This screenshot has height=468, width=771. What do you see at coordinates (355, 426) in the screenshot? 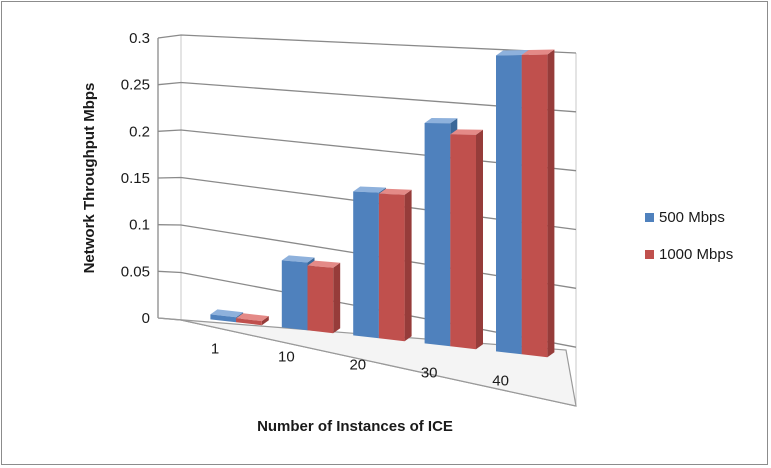
I see `x-axis-title: Number of Instances of ICE` at bounding box center [355, 426].